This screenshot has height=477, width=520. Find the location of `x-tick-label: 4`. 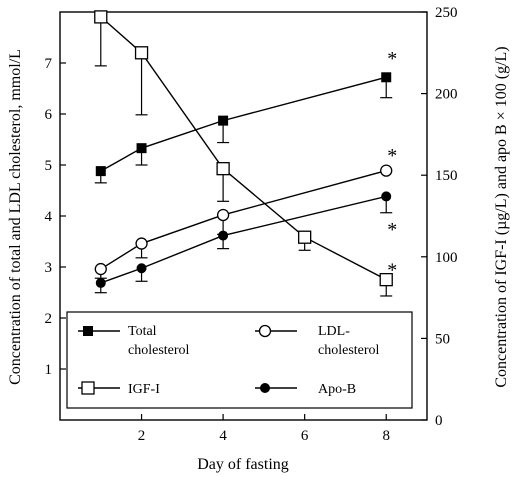

x-tick-label: 4 is located at coordinates (223, 436).